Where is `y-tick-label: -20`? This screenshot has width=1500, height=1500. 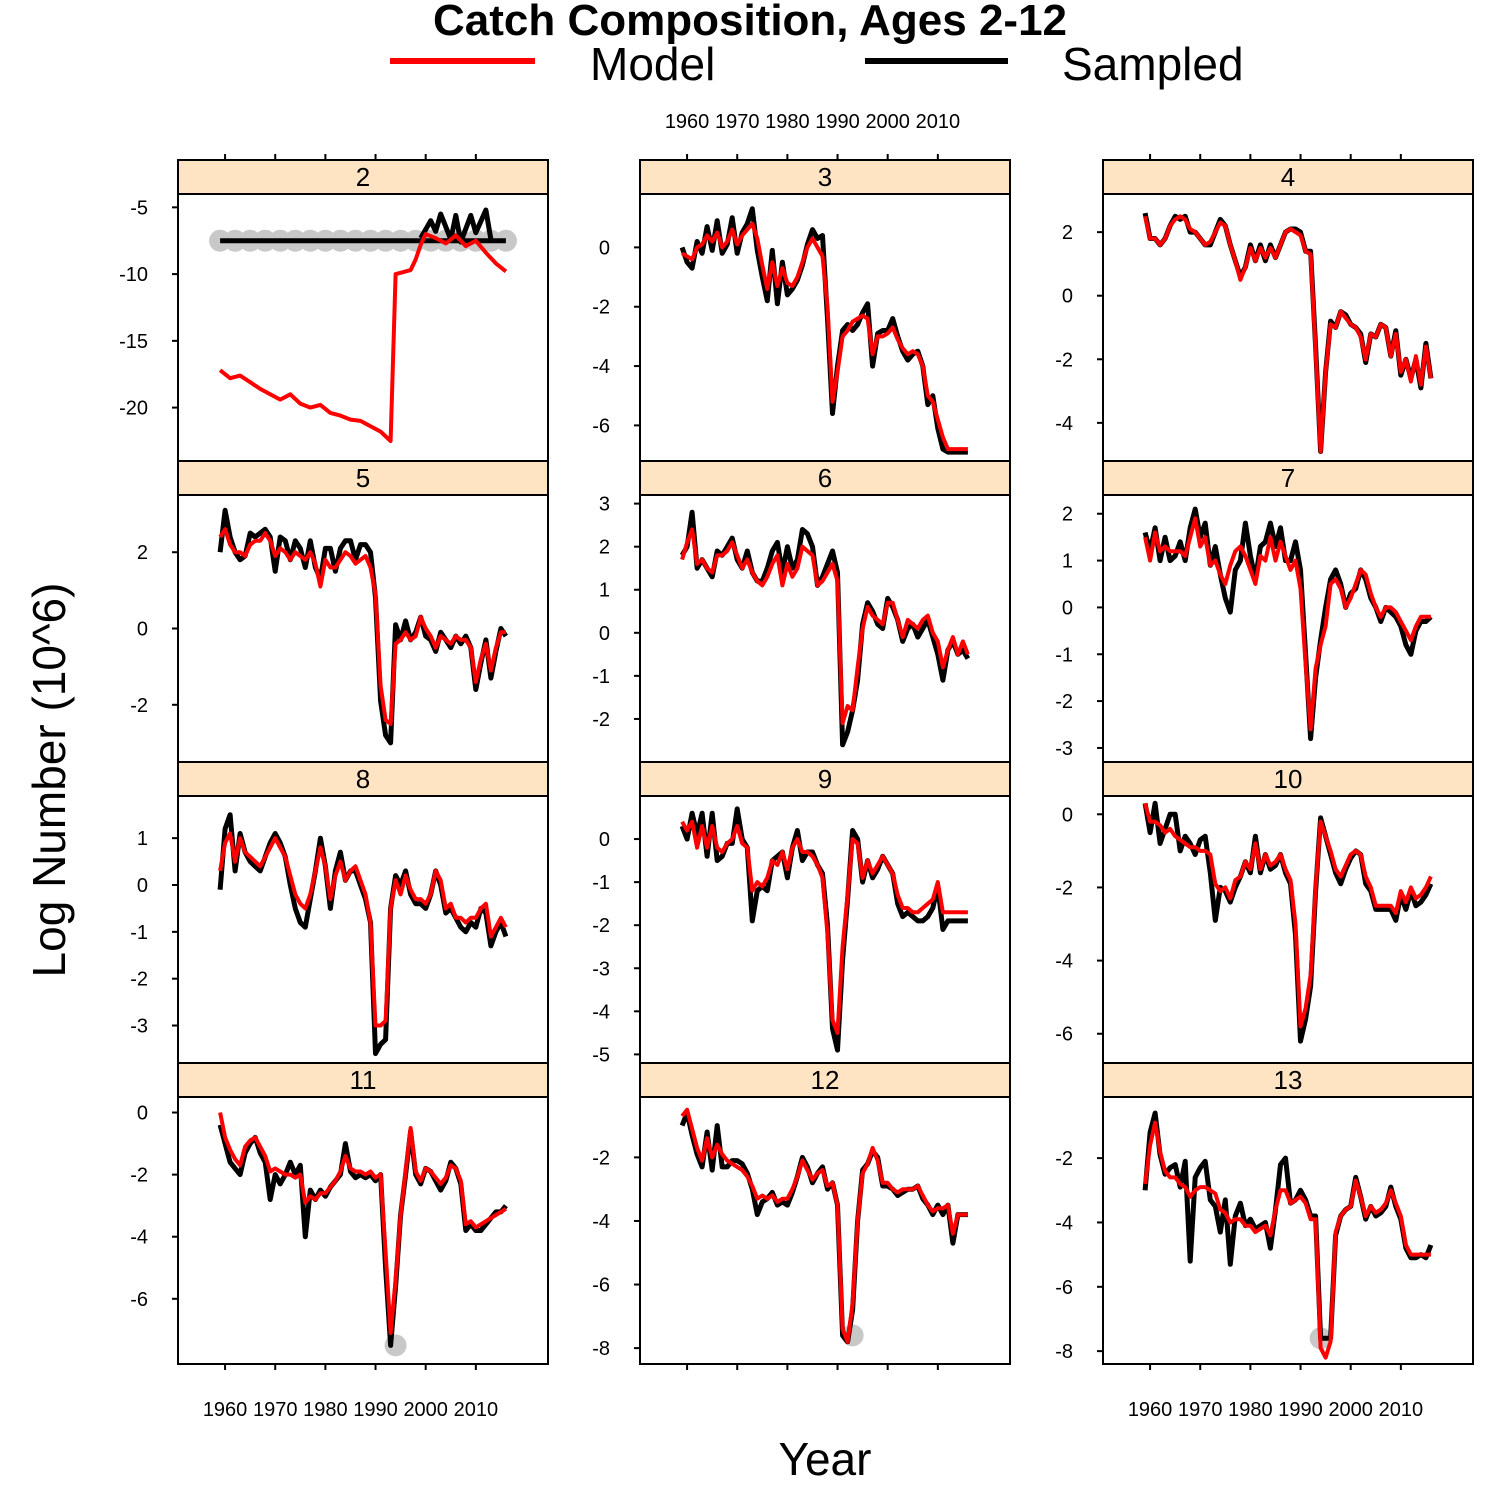 y-tick-label: -20 is located at coordinates (133, 409).